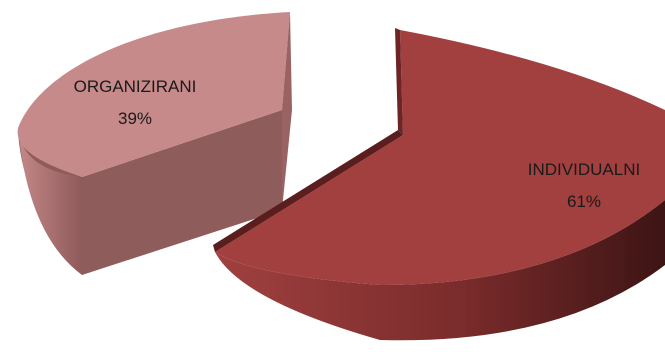 This screenshot has height=352, width=665. I want to click on label-individualni-category: INDIVIDUALNI, so click(584, 169).